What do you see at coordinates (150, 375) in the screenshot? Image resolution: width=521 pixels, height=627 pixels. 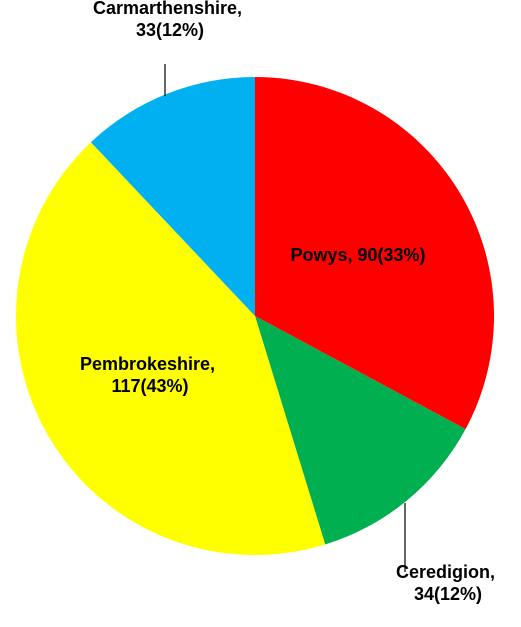 I see `data-label: Pembrokeshire, 117(43%)` at bounding box center [150, 375].